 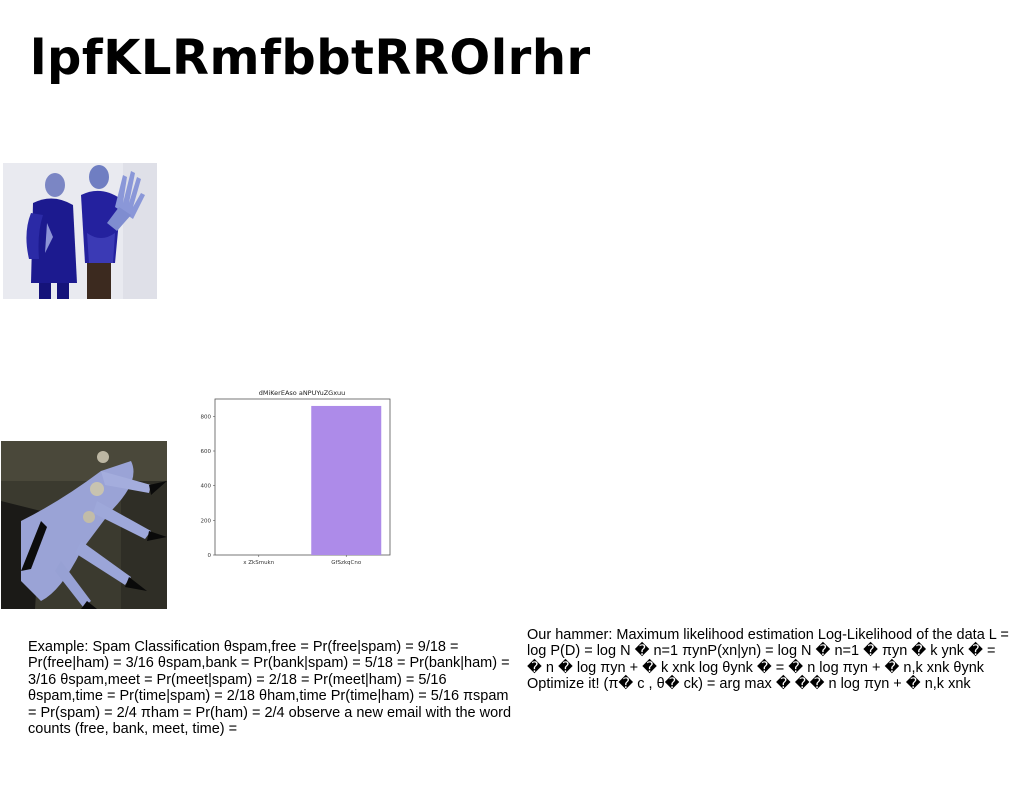 What do you see at coordinates (80, 231) in the screenshot?
I see `photo-figures-blue-outfits` at bounding box center [80, 231].